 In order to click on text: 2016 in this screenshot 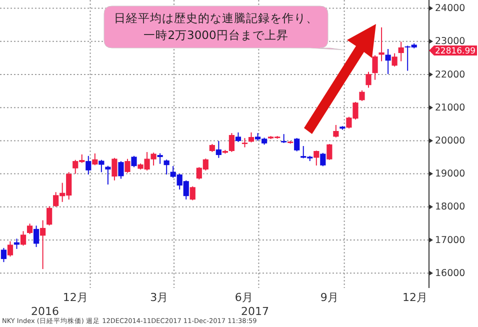, I will do `click(45, 311)`.